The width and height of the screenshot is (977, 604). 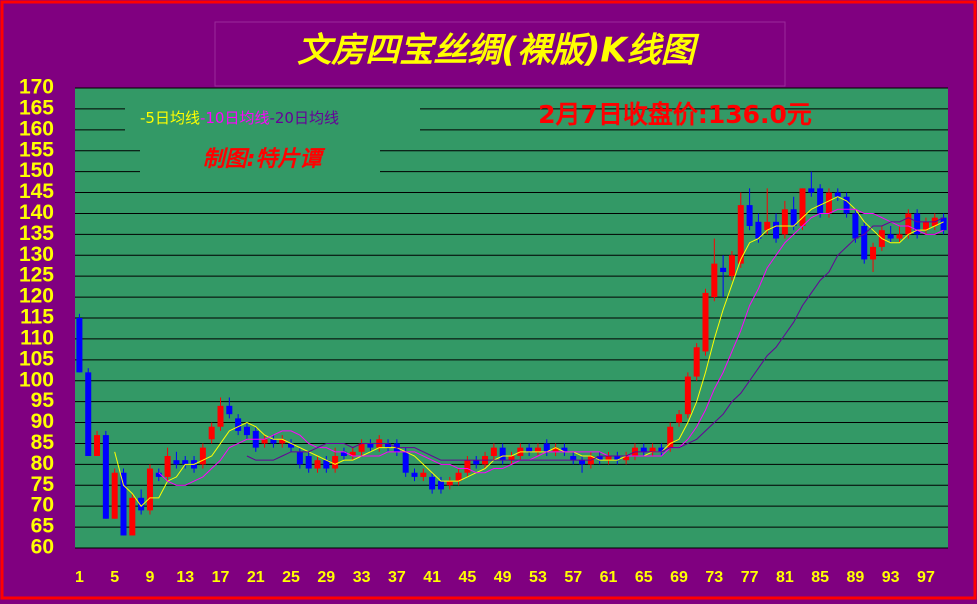 What do you see at coordinates (239, 118) in the screenshot?
I see `legend: -5日均线-10日均线-20日均线` at bounding box center [239, 118].